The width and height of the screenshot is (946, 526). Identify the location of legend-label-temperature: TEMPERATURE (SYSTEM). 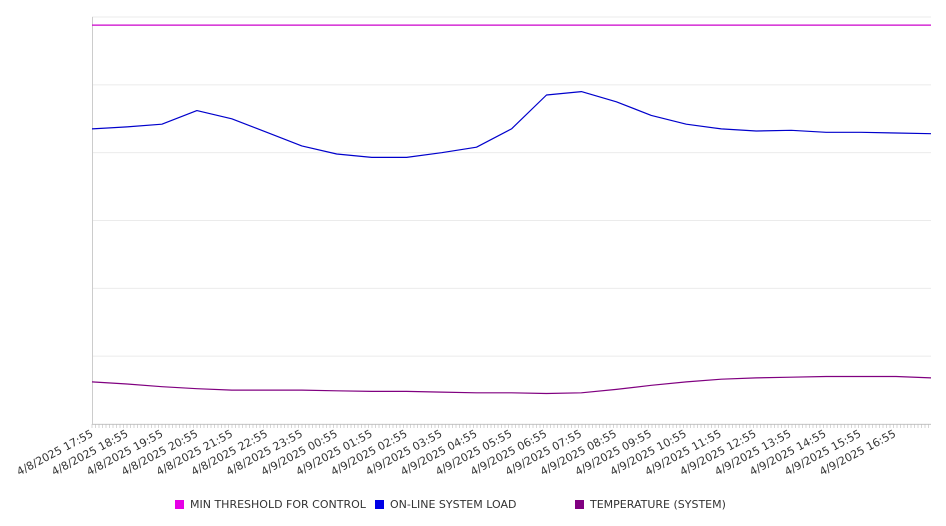
(658, 504).